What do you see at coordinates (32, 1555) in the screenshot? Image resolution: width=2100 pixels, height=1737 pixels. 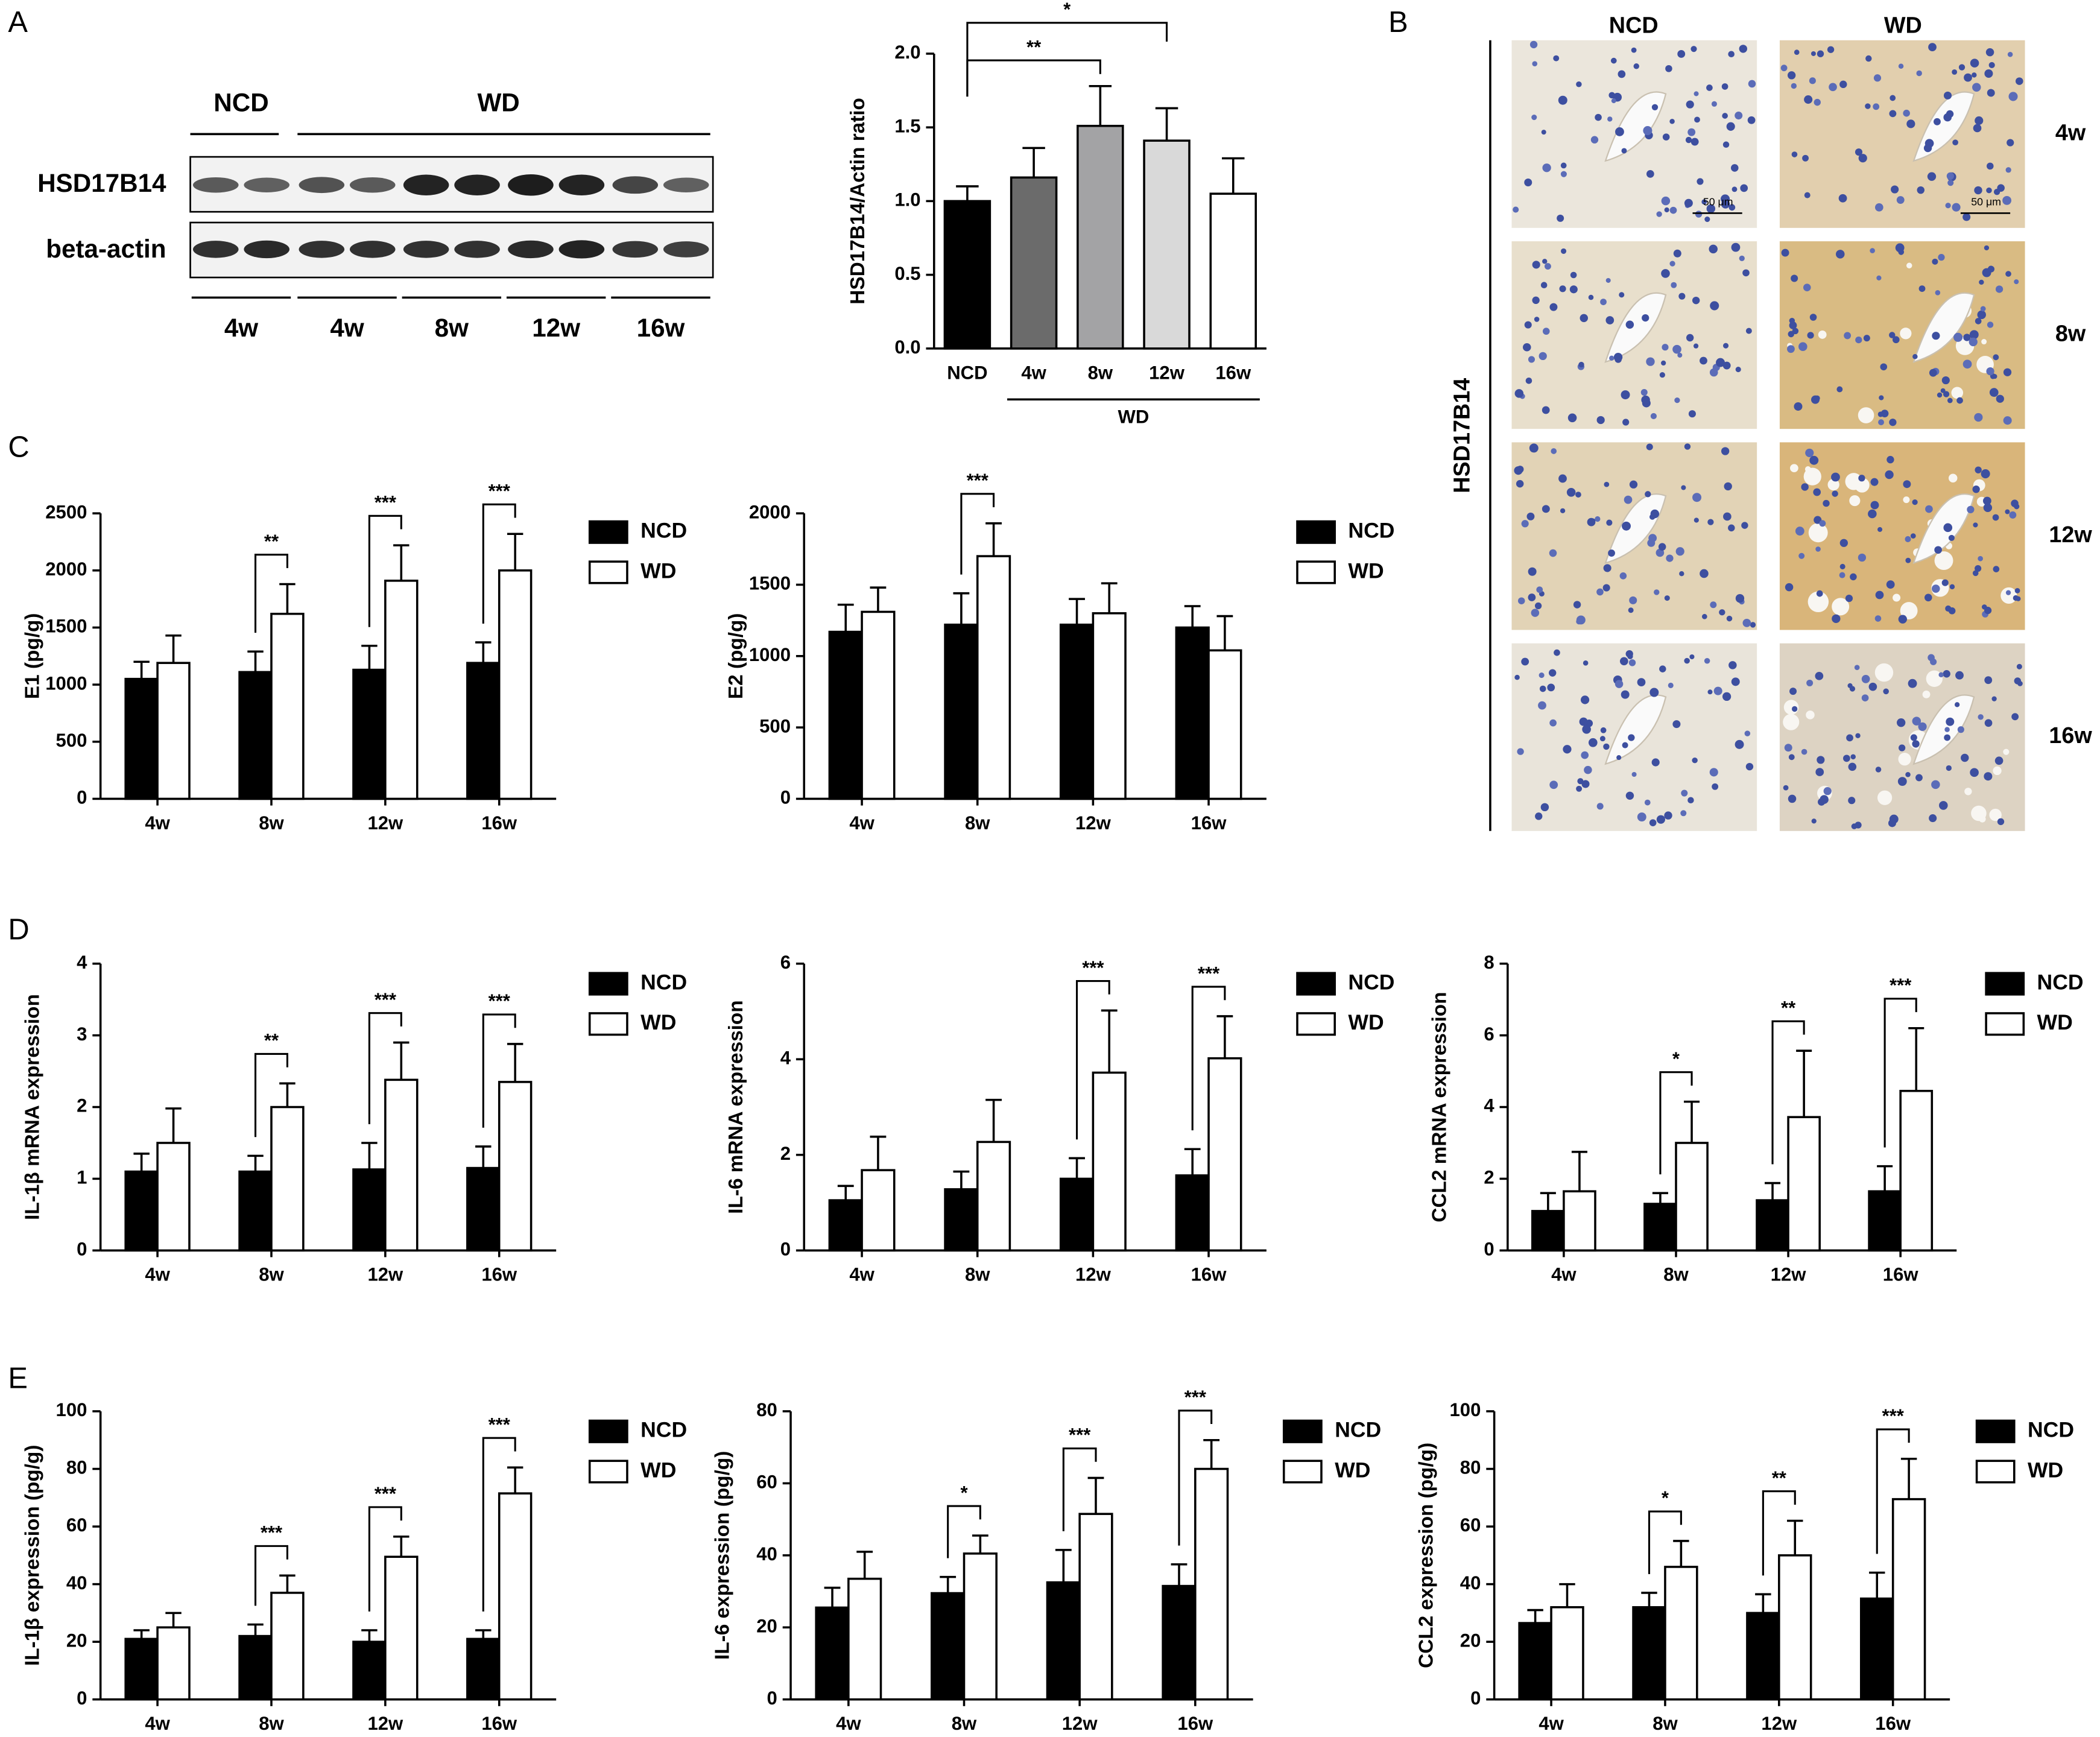 I see `y-axis-title: IL-1β expression (pg/g)` at bounding box center [32, 1555].